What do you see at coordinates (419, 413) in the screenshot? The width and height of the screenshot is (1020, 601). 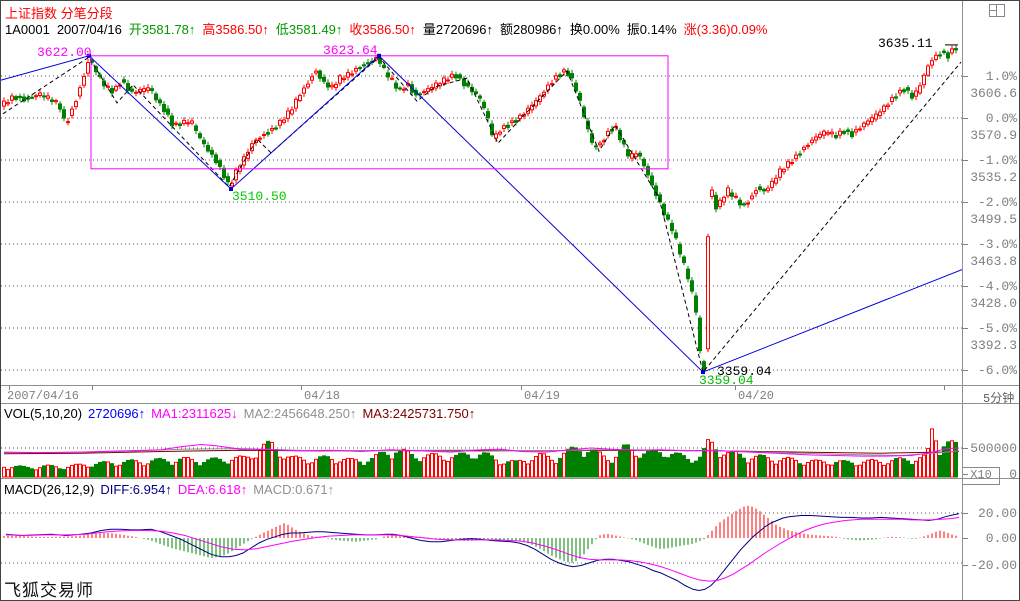 I see `volume-ma-field: MA3:2425731.750↑` at bounding box center [419, 413].